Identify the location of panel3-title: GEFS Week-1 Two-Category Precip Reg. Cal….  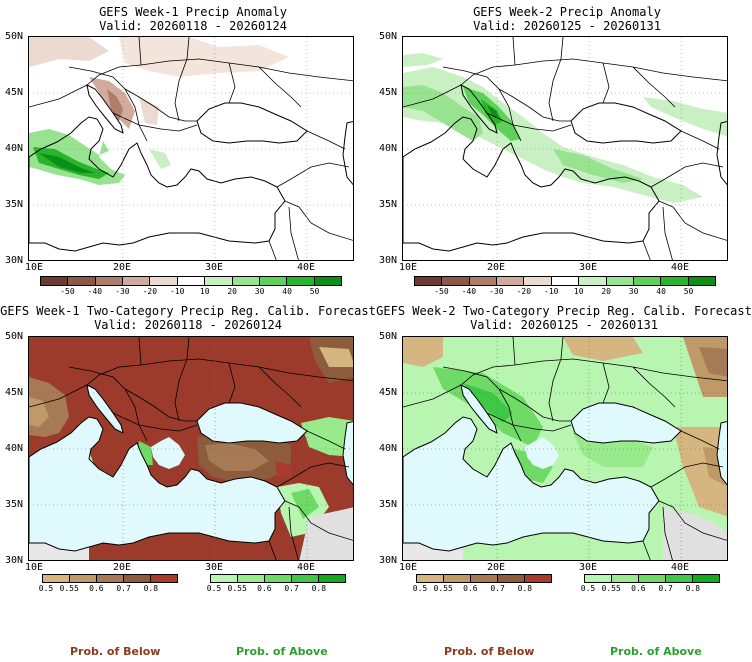
(188, 318).